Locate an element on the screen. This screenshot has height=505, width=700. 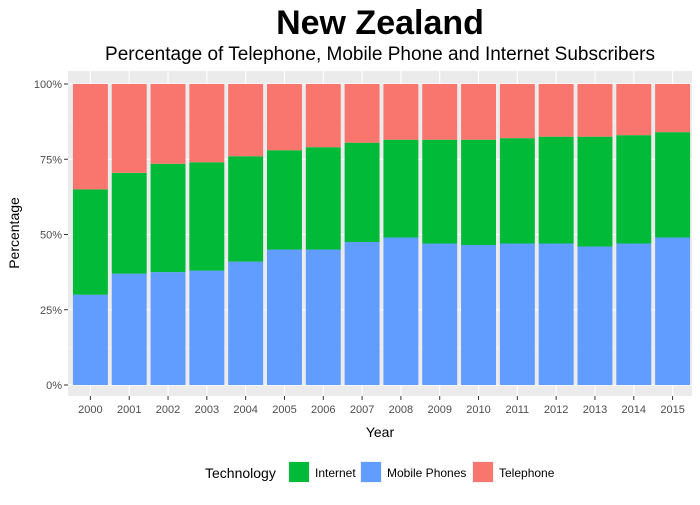
bar-internet-2001 is located at coordinates (129, 223).